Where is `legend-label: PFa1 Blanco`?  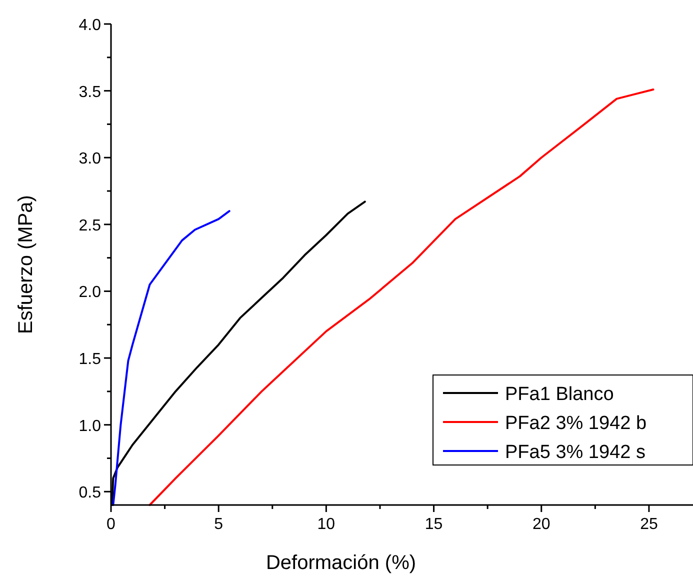 legend-label: PFa1 Blanco is located at coordinates (559, 394).